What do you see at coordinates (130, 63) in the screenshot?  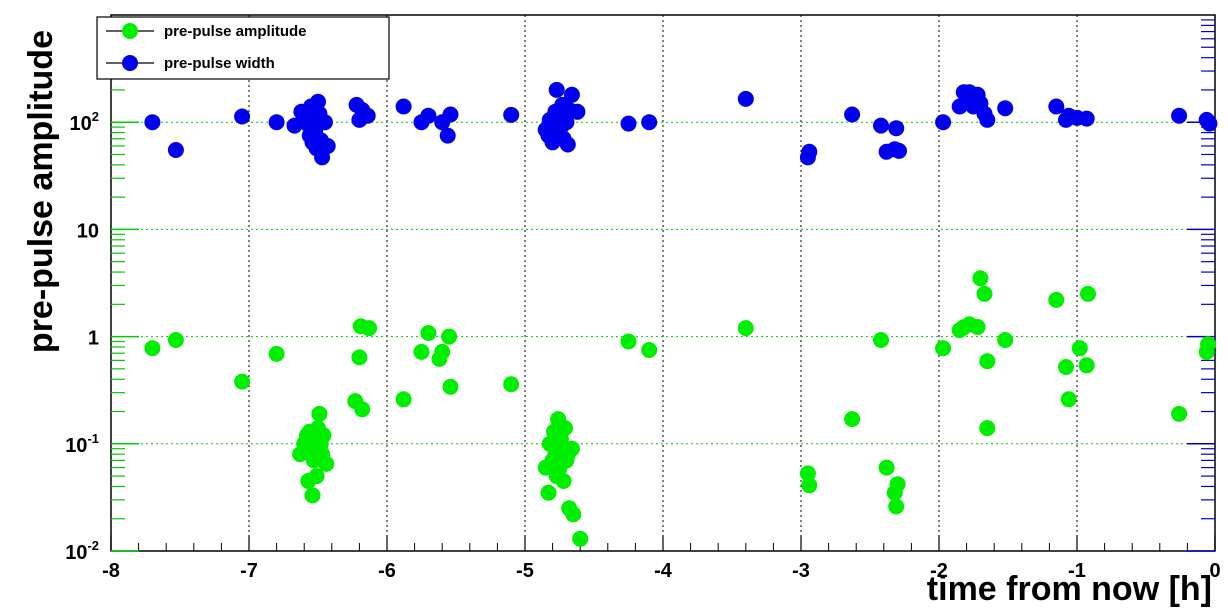 I see `legend-marker-width` at bounding box center [130, 63].